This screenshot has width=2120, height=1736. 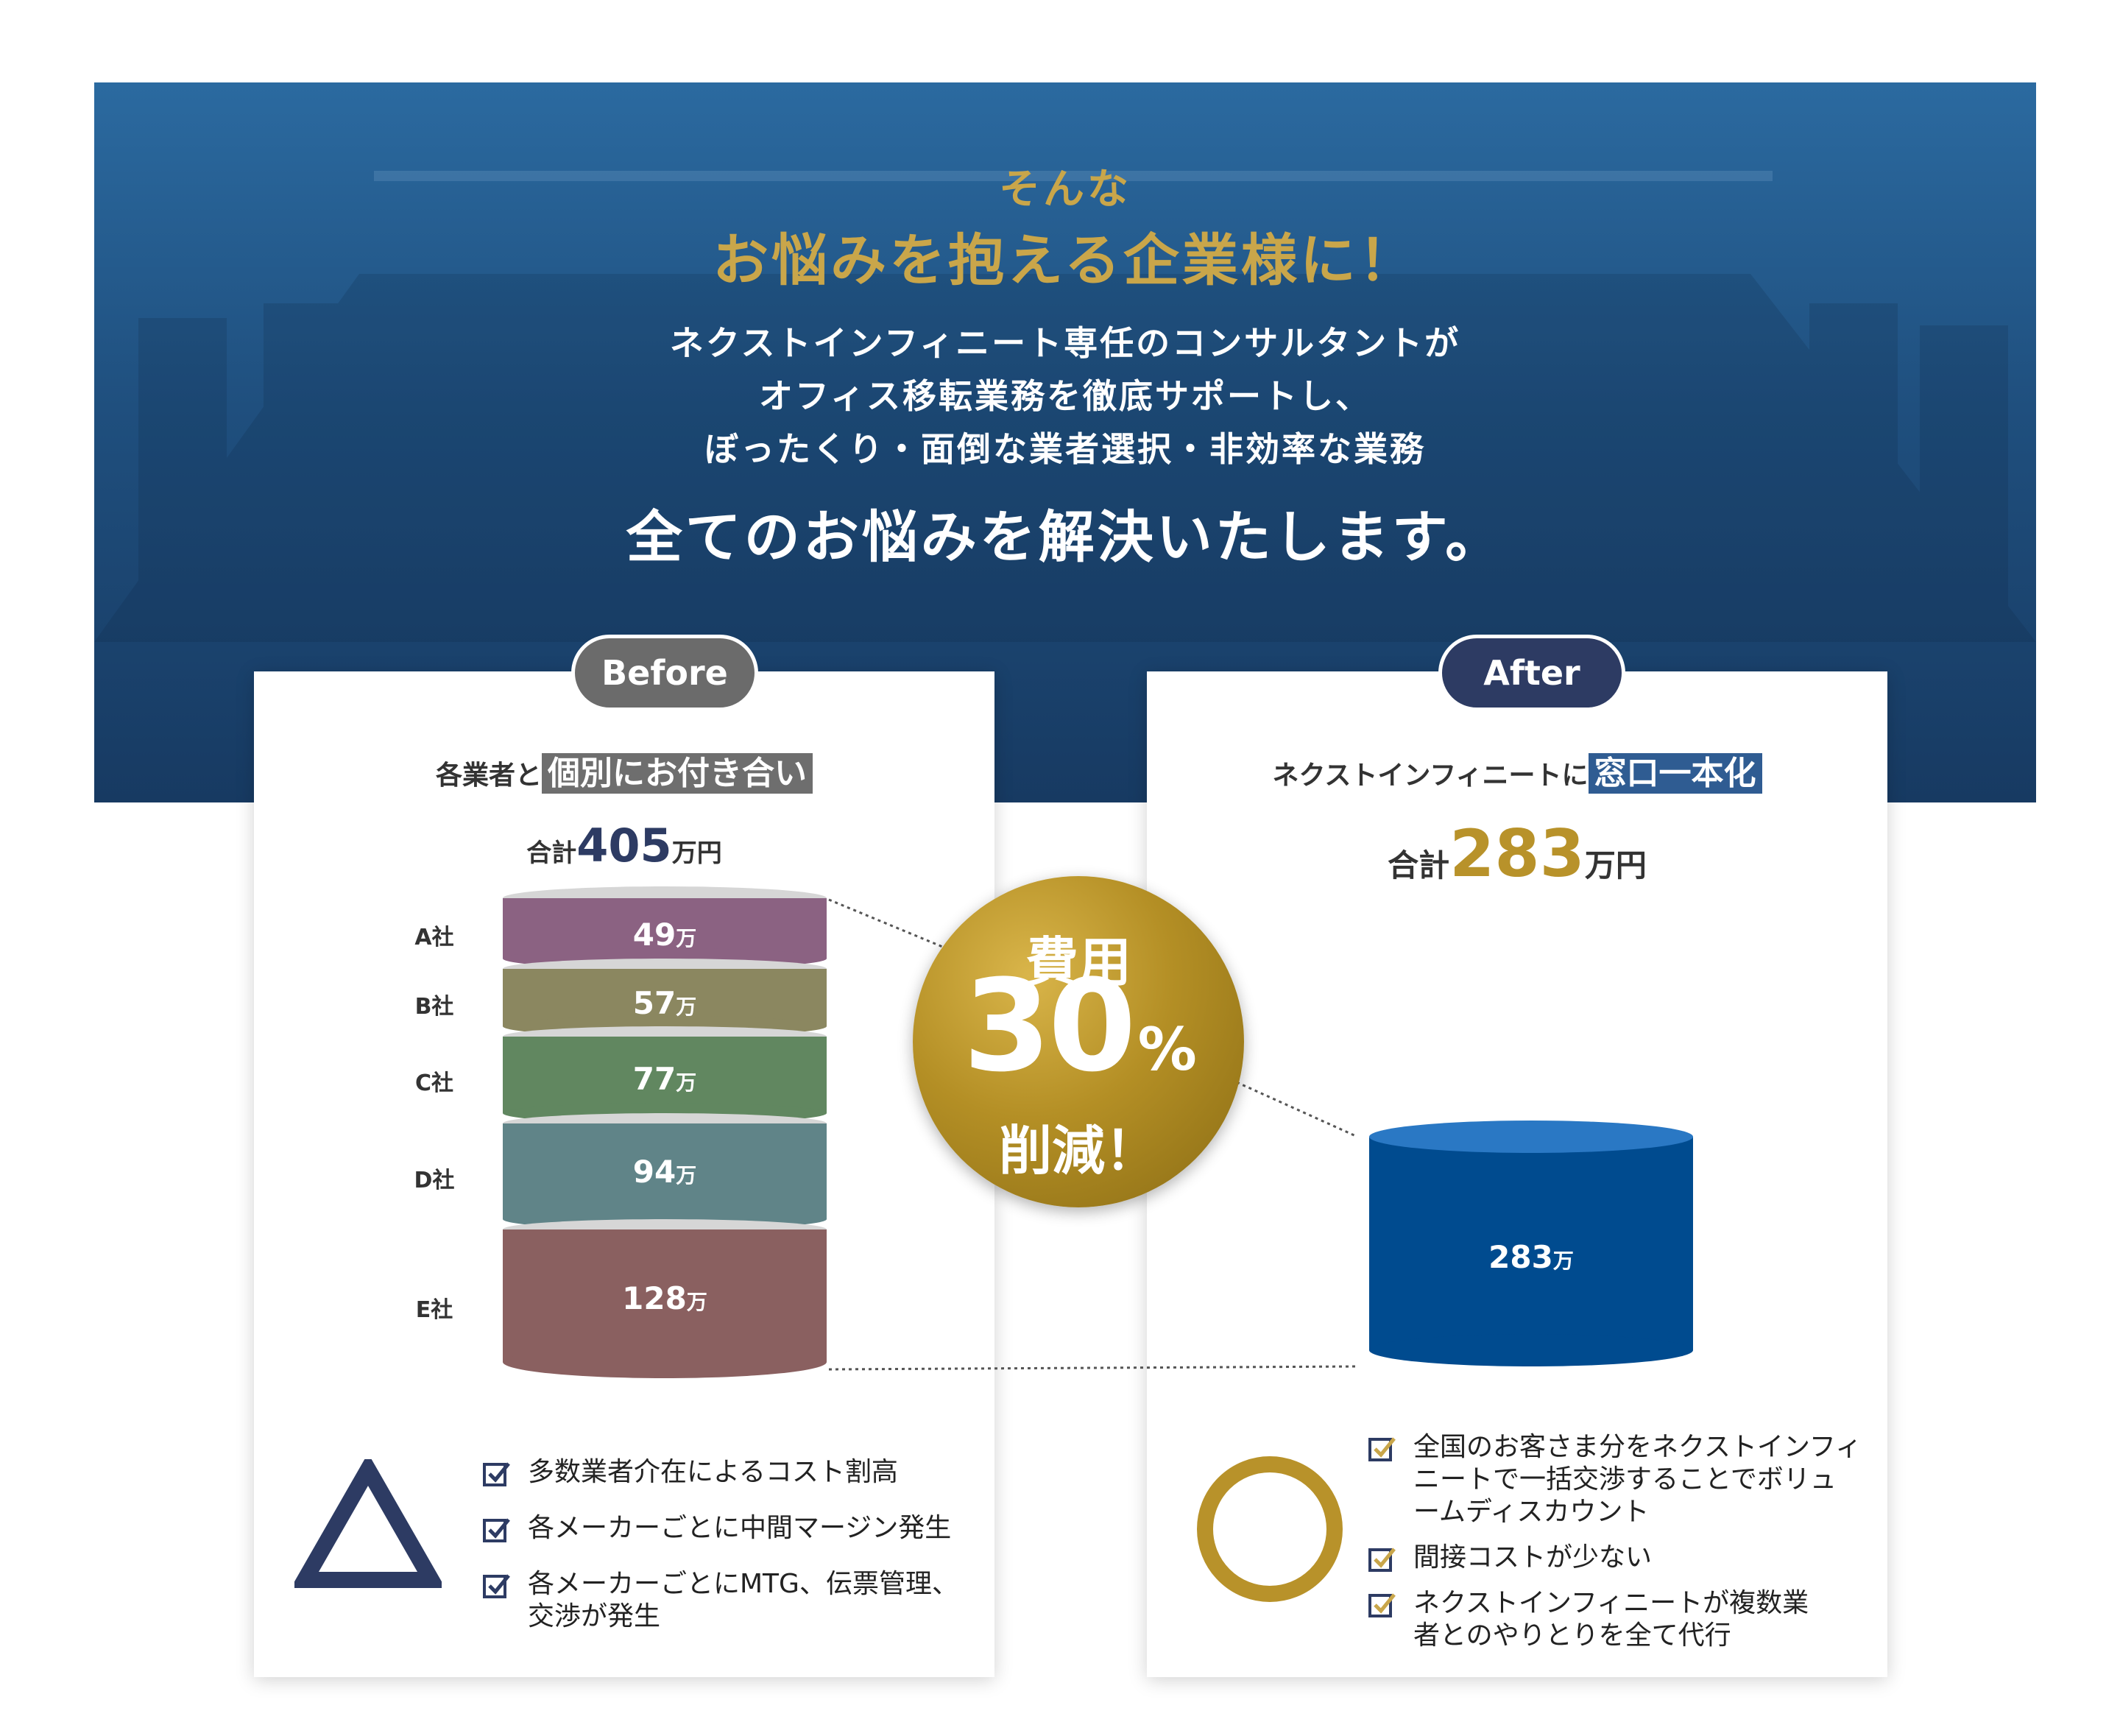 I want to click on before-total-number: 405, so click(x=624, y=846).